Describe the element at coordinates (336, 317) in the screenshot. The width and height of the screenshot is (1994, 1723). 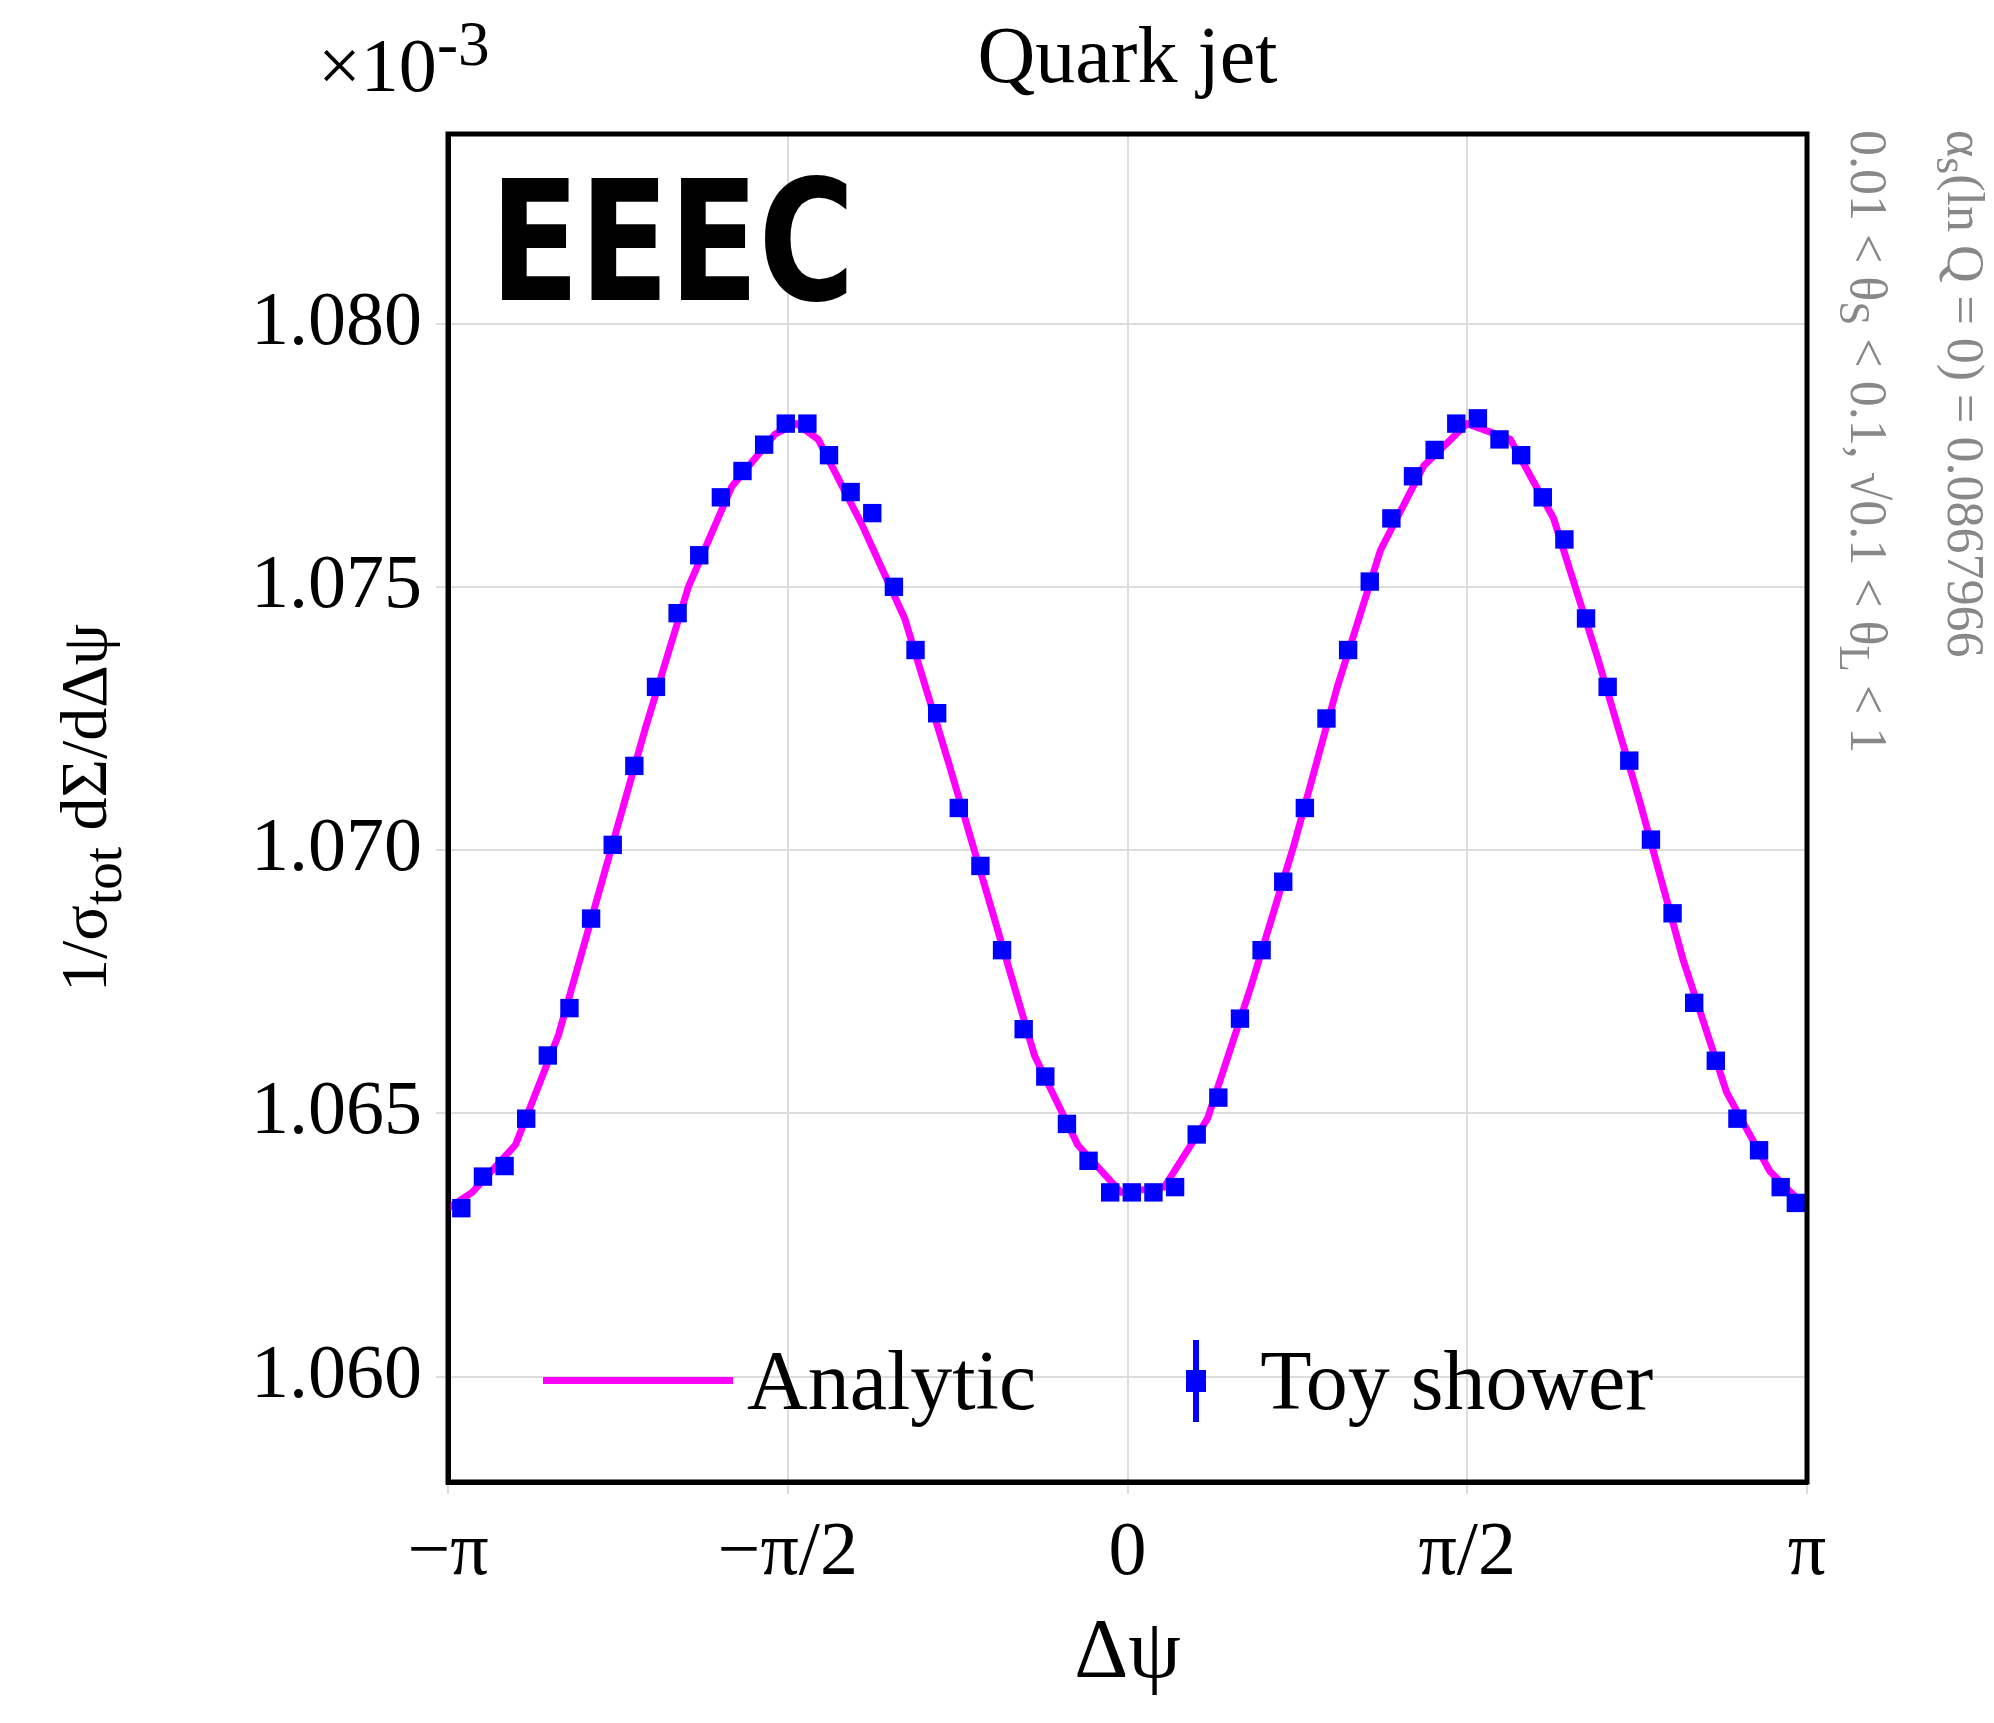
I see `y-tick-label: 1.080` at that location.